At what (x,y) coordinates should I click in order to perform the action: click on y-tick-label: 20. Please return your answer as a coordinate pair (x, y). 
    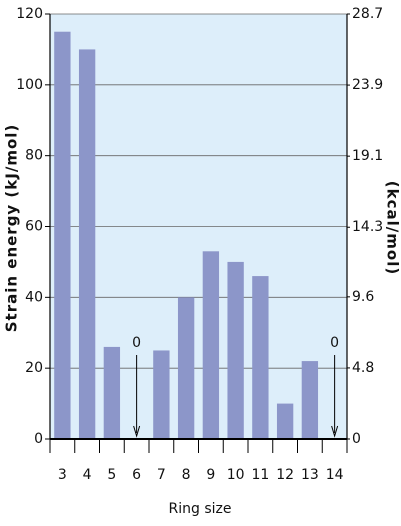
    Looking at the image, I should click on (34, 368).